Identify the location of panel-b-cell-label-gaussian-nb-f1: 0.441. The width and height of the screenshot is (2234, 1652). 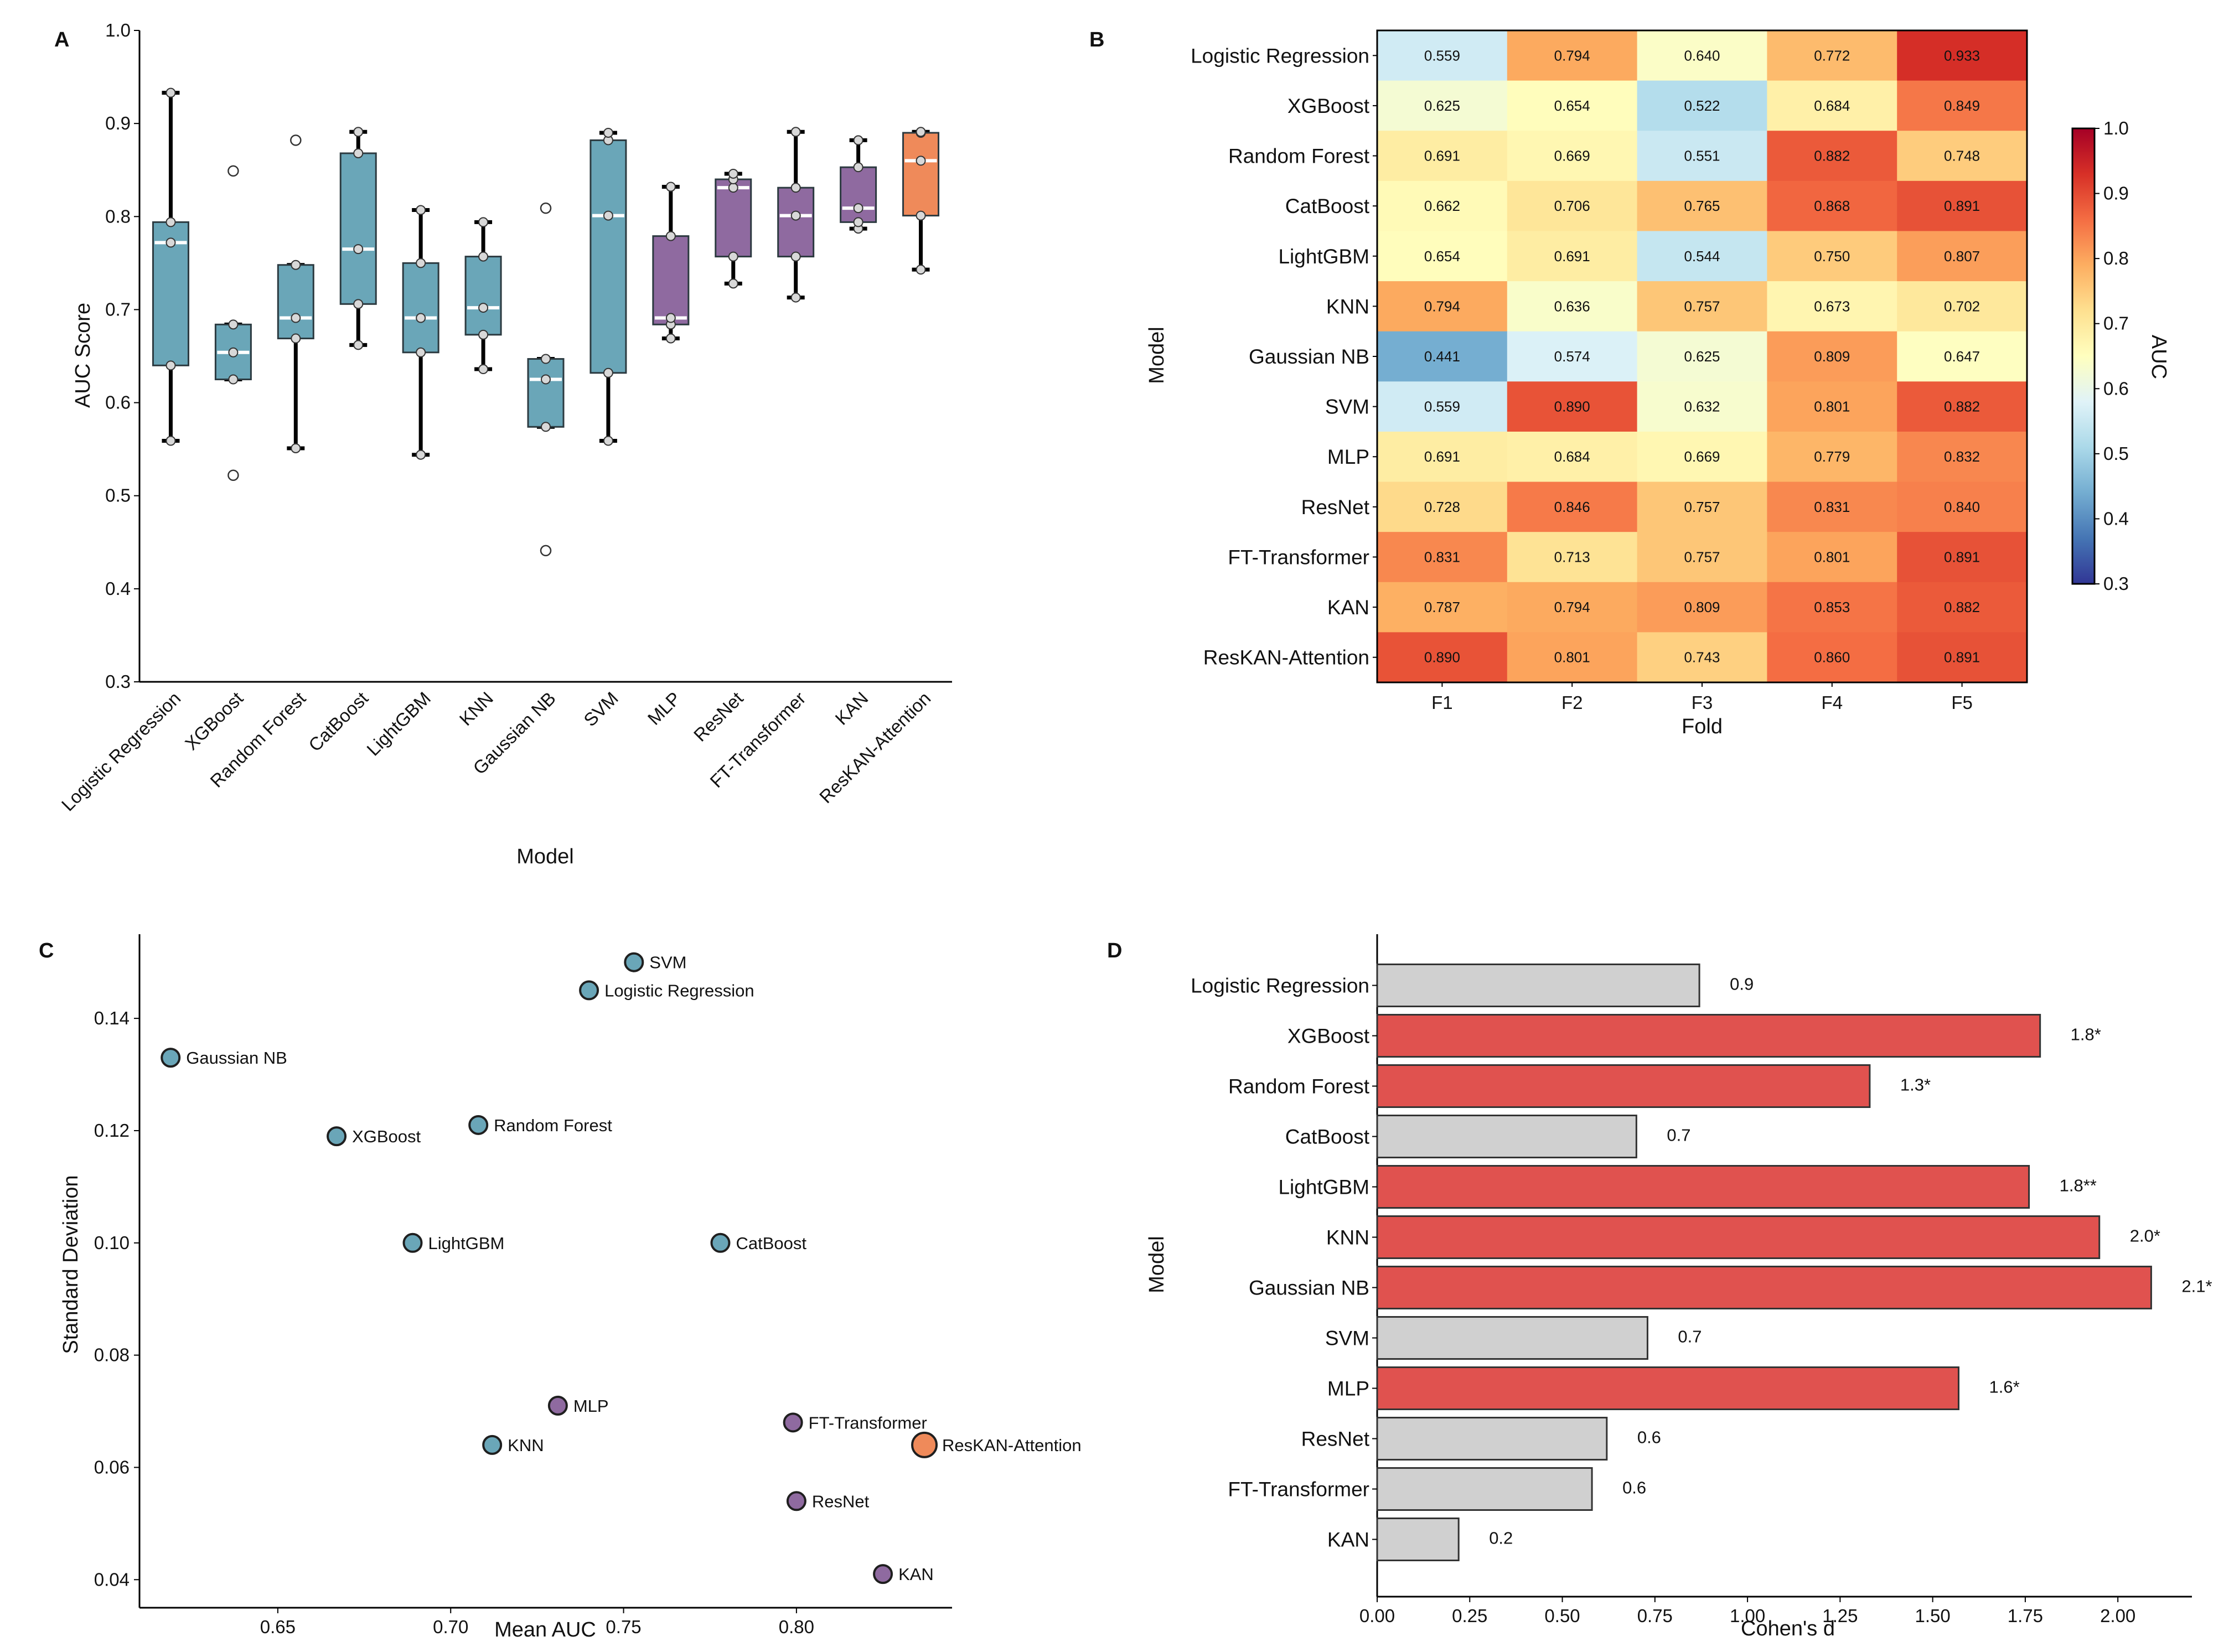
(1442, 356).